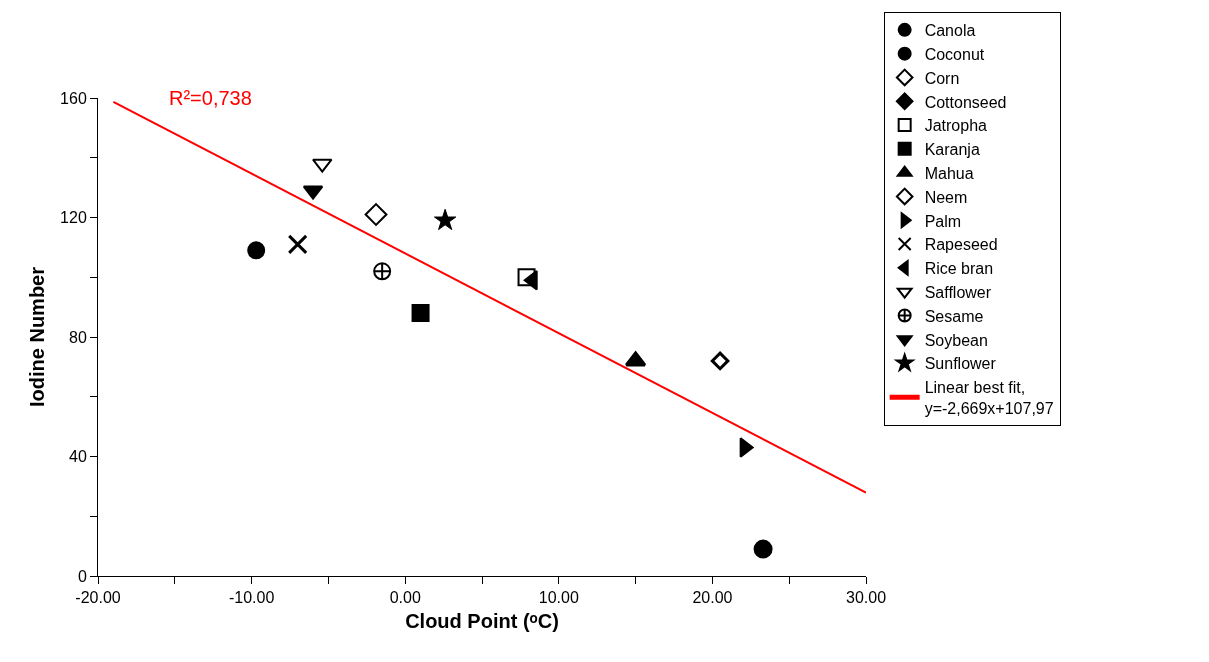 The height and width of the screenshot is (662, 1209). What do you see at coordinates (73, 98) in the screenshot?
I see `y-tick-label: 160` at bounding box center [73, 98].